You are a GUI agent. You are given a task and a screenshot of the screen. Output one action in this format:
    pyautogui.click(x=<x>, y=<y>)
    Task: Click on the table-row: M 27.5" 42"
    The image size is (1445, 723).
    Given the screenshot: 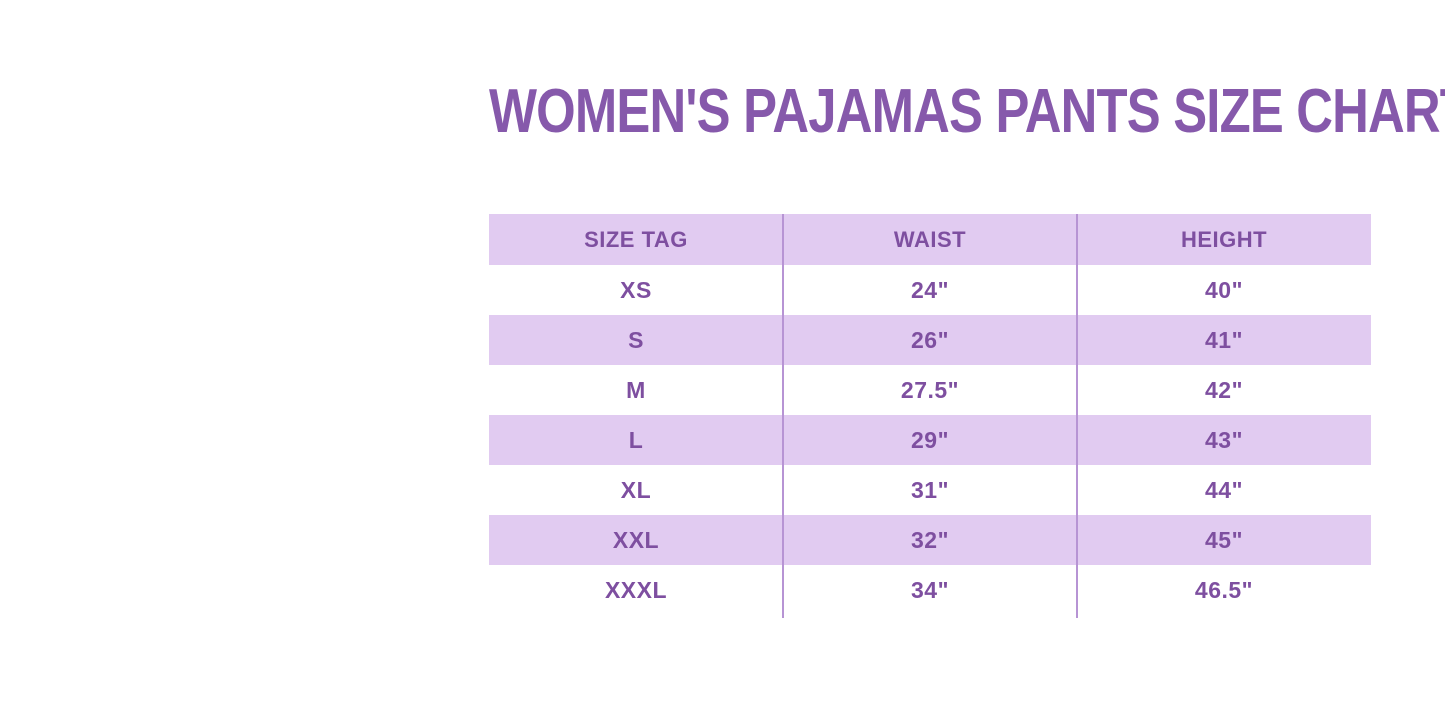 What is the action you would take?
    pyautogui.click(x=930, y=390)
    